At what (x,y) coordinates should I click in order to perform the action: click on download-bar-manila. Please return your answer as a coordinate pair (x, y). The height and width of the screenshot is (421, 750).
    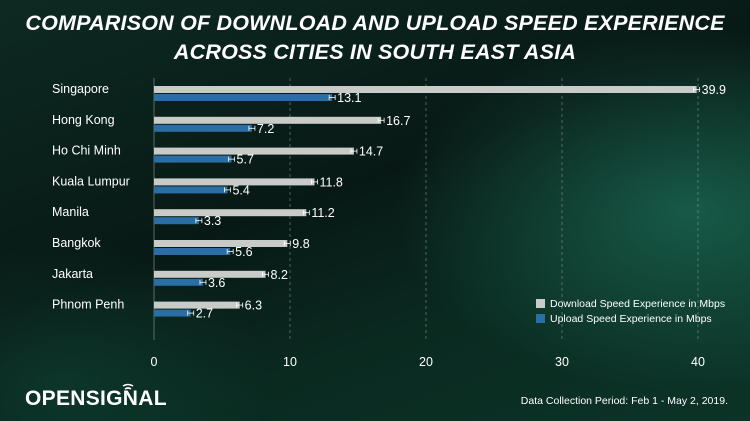
    Looking at the image, I should click on (230, 213).